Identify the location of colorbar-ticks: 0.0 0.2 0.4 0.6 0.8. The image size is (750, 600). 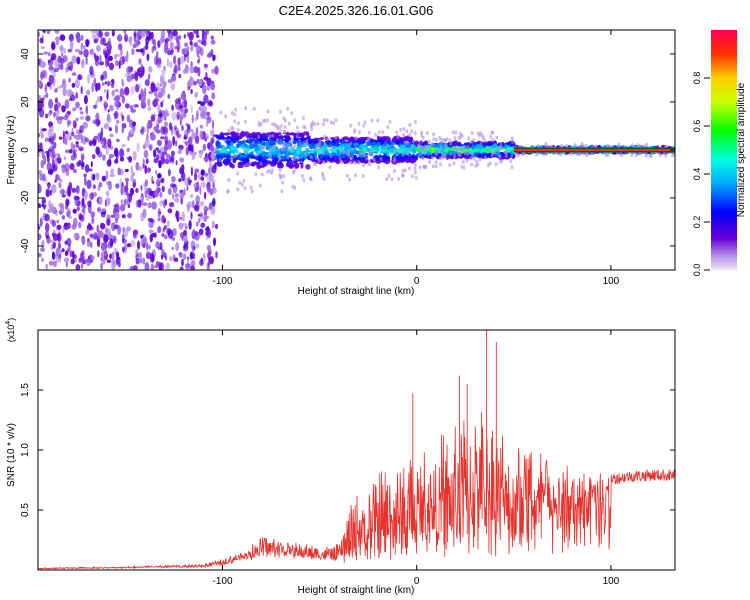
(701, 174).